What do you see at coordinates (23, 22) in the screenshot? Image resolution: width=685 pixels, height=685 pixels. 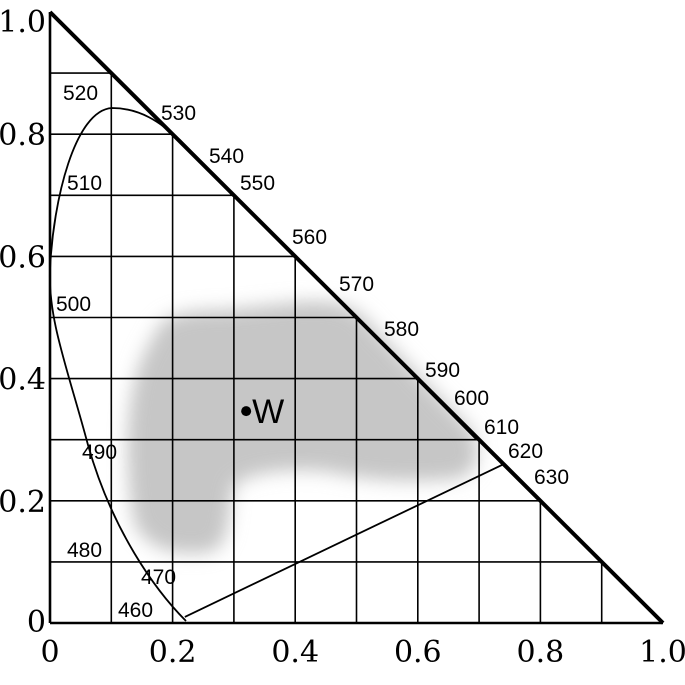 I see `y-tick-label: 1.0` at bounding box center [23, 22].